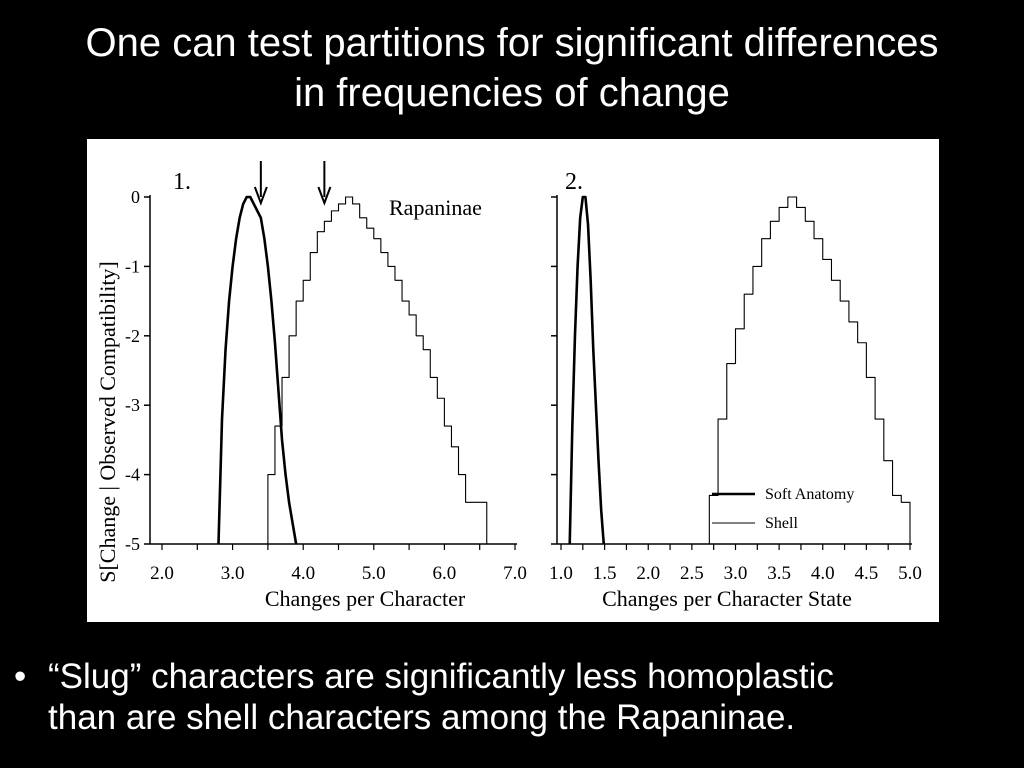 The width and height of the screenshot is (1024, 768). Describe the element at coordinates (692, 573) in the screenshot. I see `panel-2-x-tick-label: 2.5` at that location.